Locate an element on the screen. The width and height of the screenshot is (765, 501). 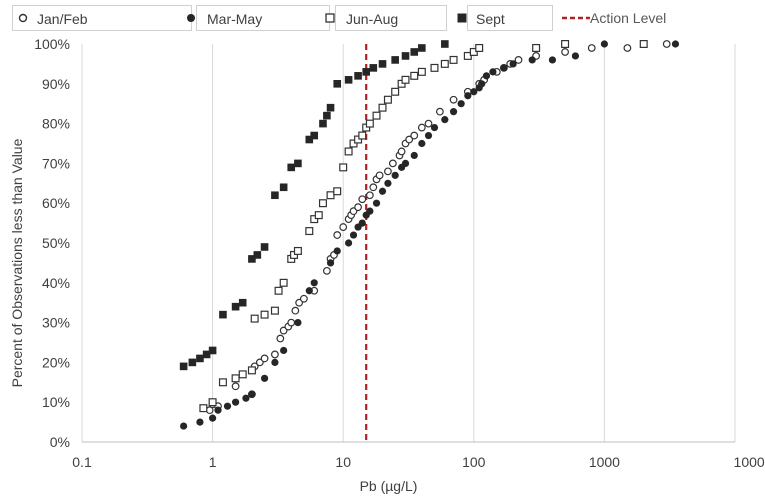
x-tick-label: 10 is located at coordinates (343, 462).